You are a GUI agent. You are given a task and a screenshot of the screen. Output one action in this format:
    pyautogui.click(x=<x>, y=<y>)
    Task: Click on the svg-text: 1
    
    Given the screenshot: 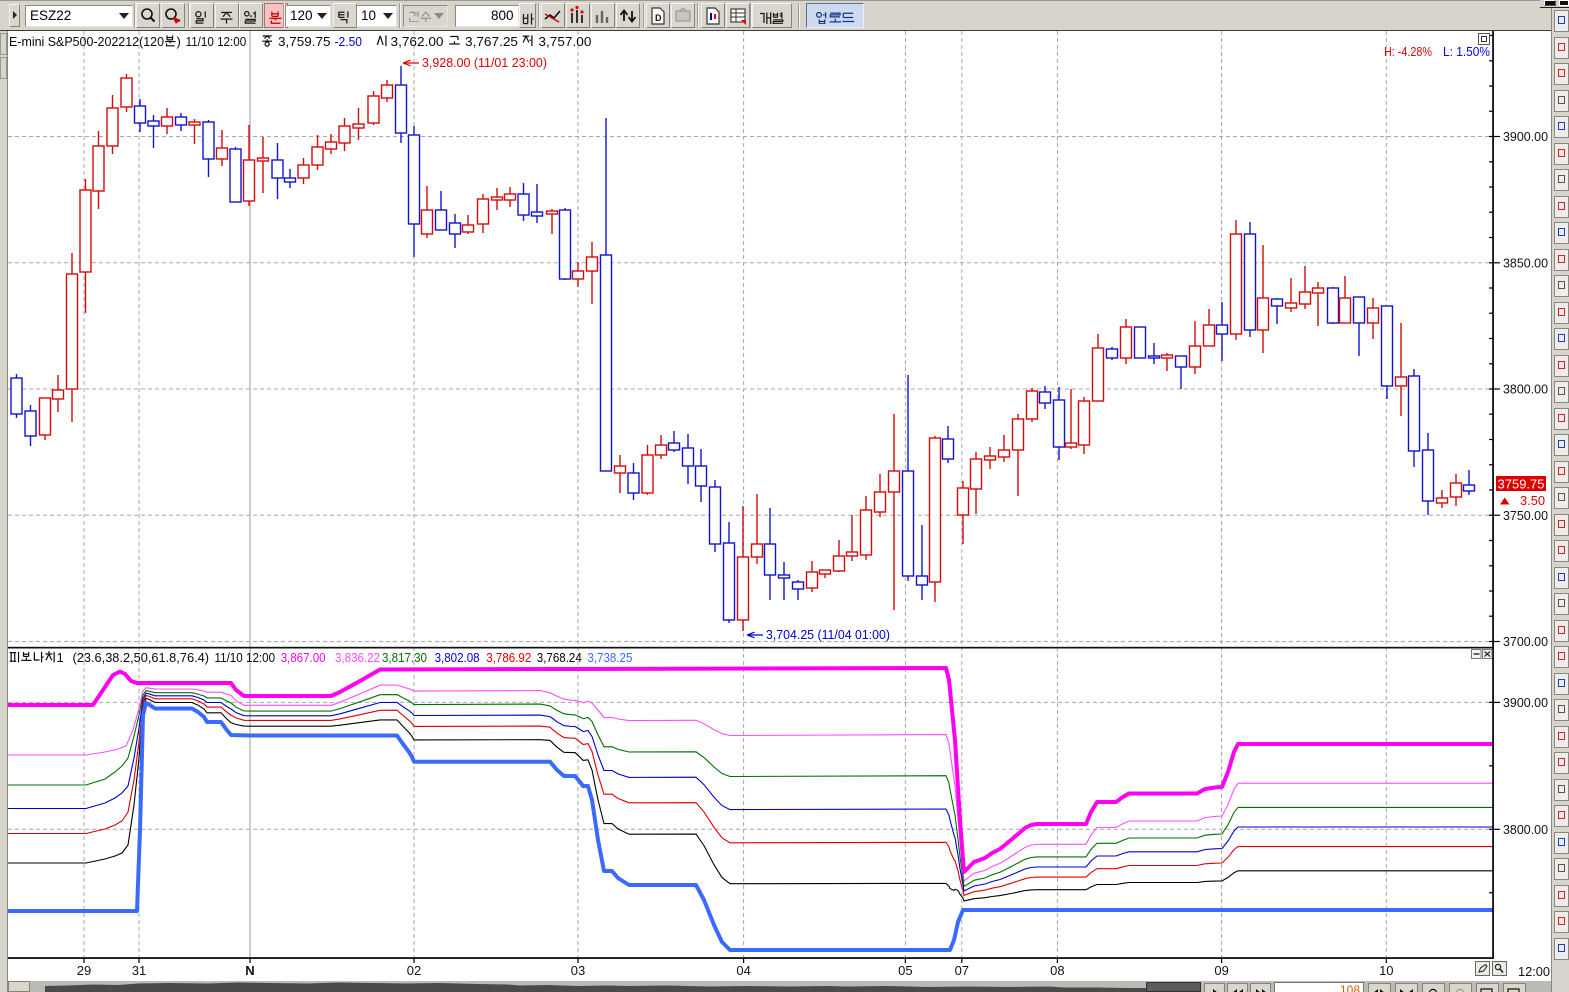 What is the action you would take?
    pyautogui.click(x=60, y=657)
    